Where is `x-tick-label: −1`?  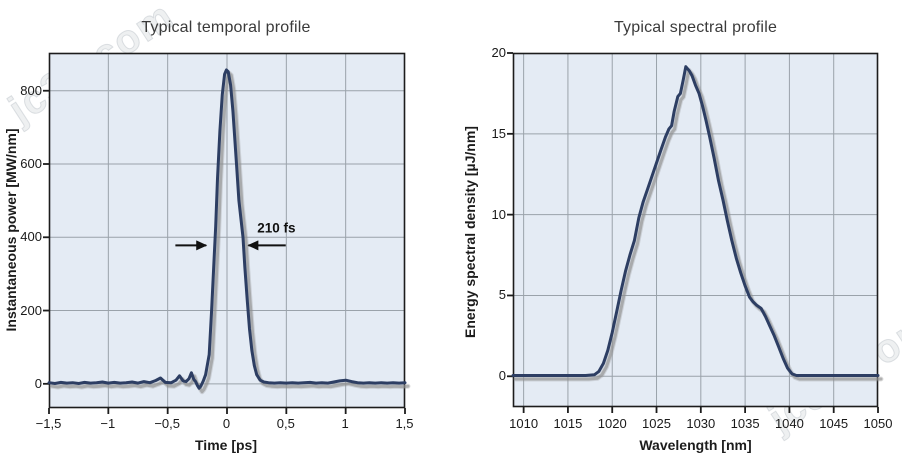 x-tick-label: −1 is located at coordinates (108, 423).